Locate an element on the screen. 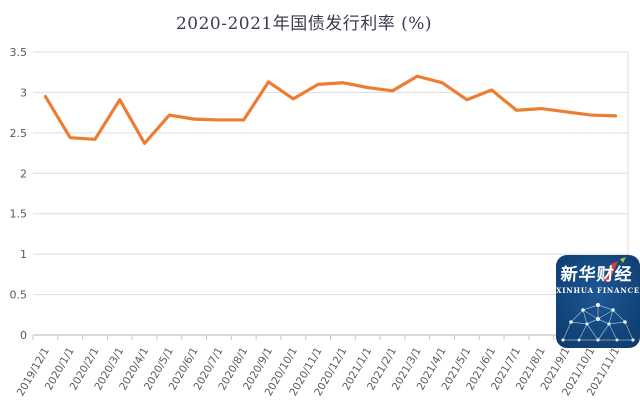 Image resolution: width=640 pixels, height=412 pixels. logo-background is located at coordinates (598, 301).